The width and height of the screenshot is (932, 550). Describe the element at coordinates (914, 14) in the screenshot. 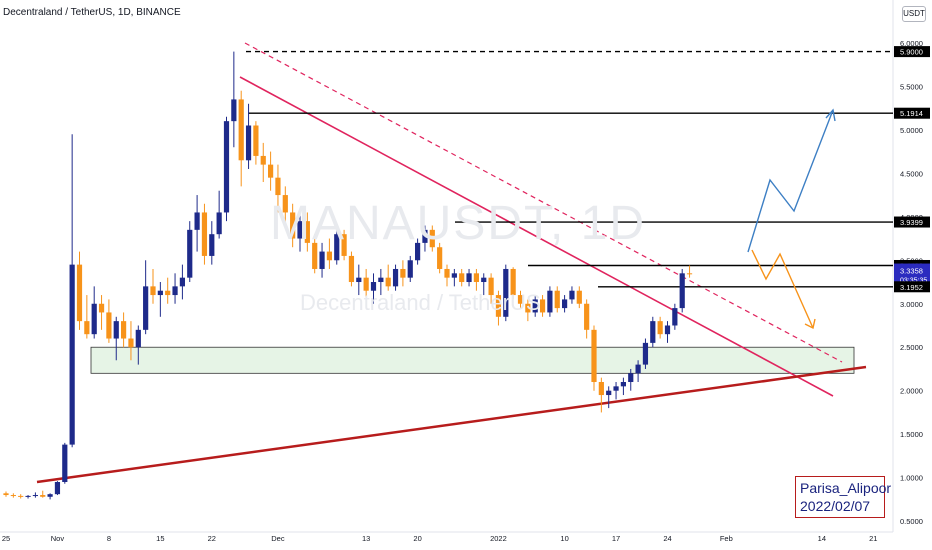

I see `currency-button: USDT` at that location.